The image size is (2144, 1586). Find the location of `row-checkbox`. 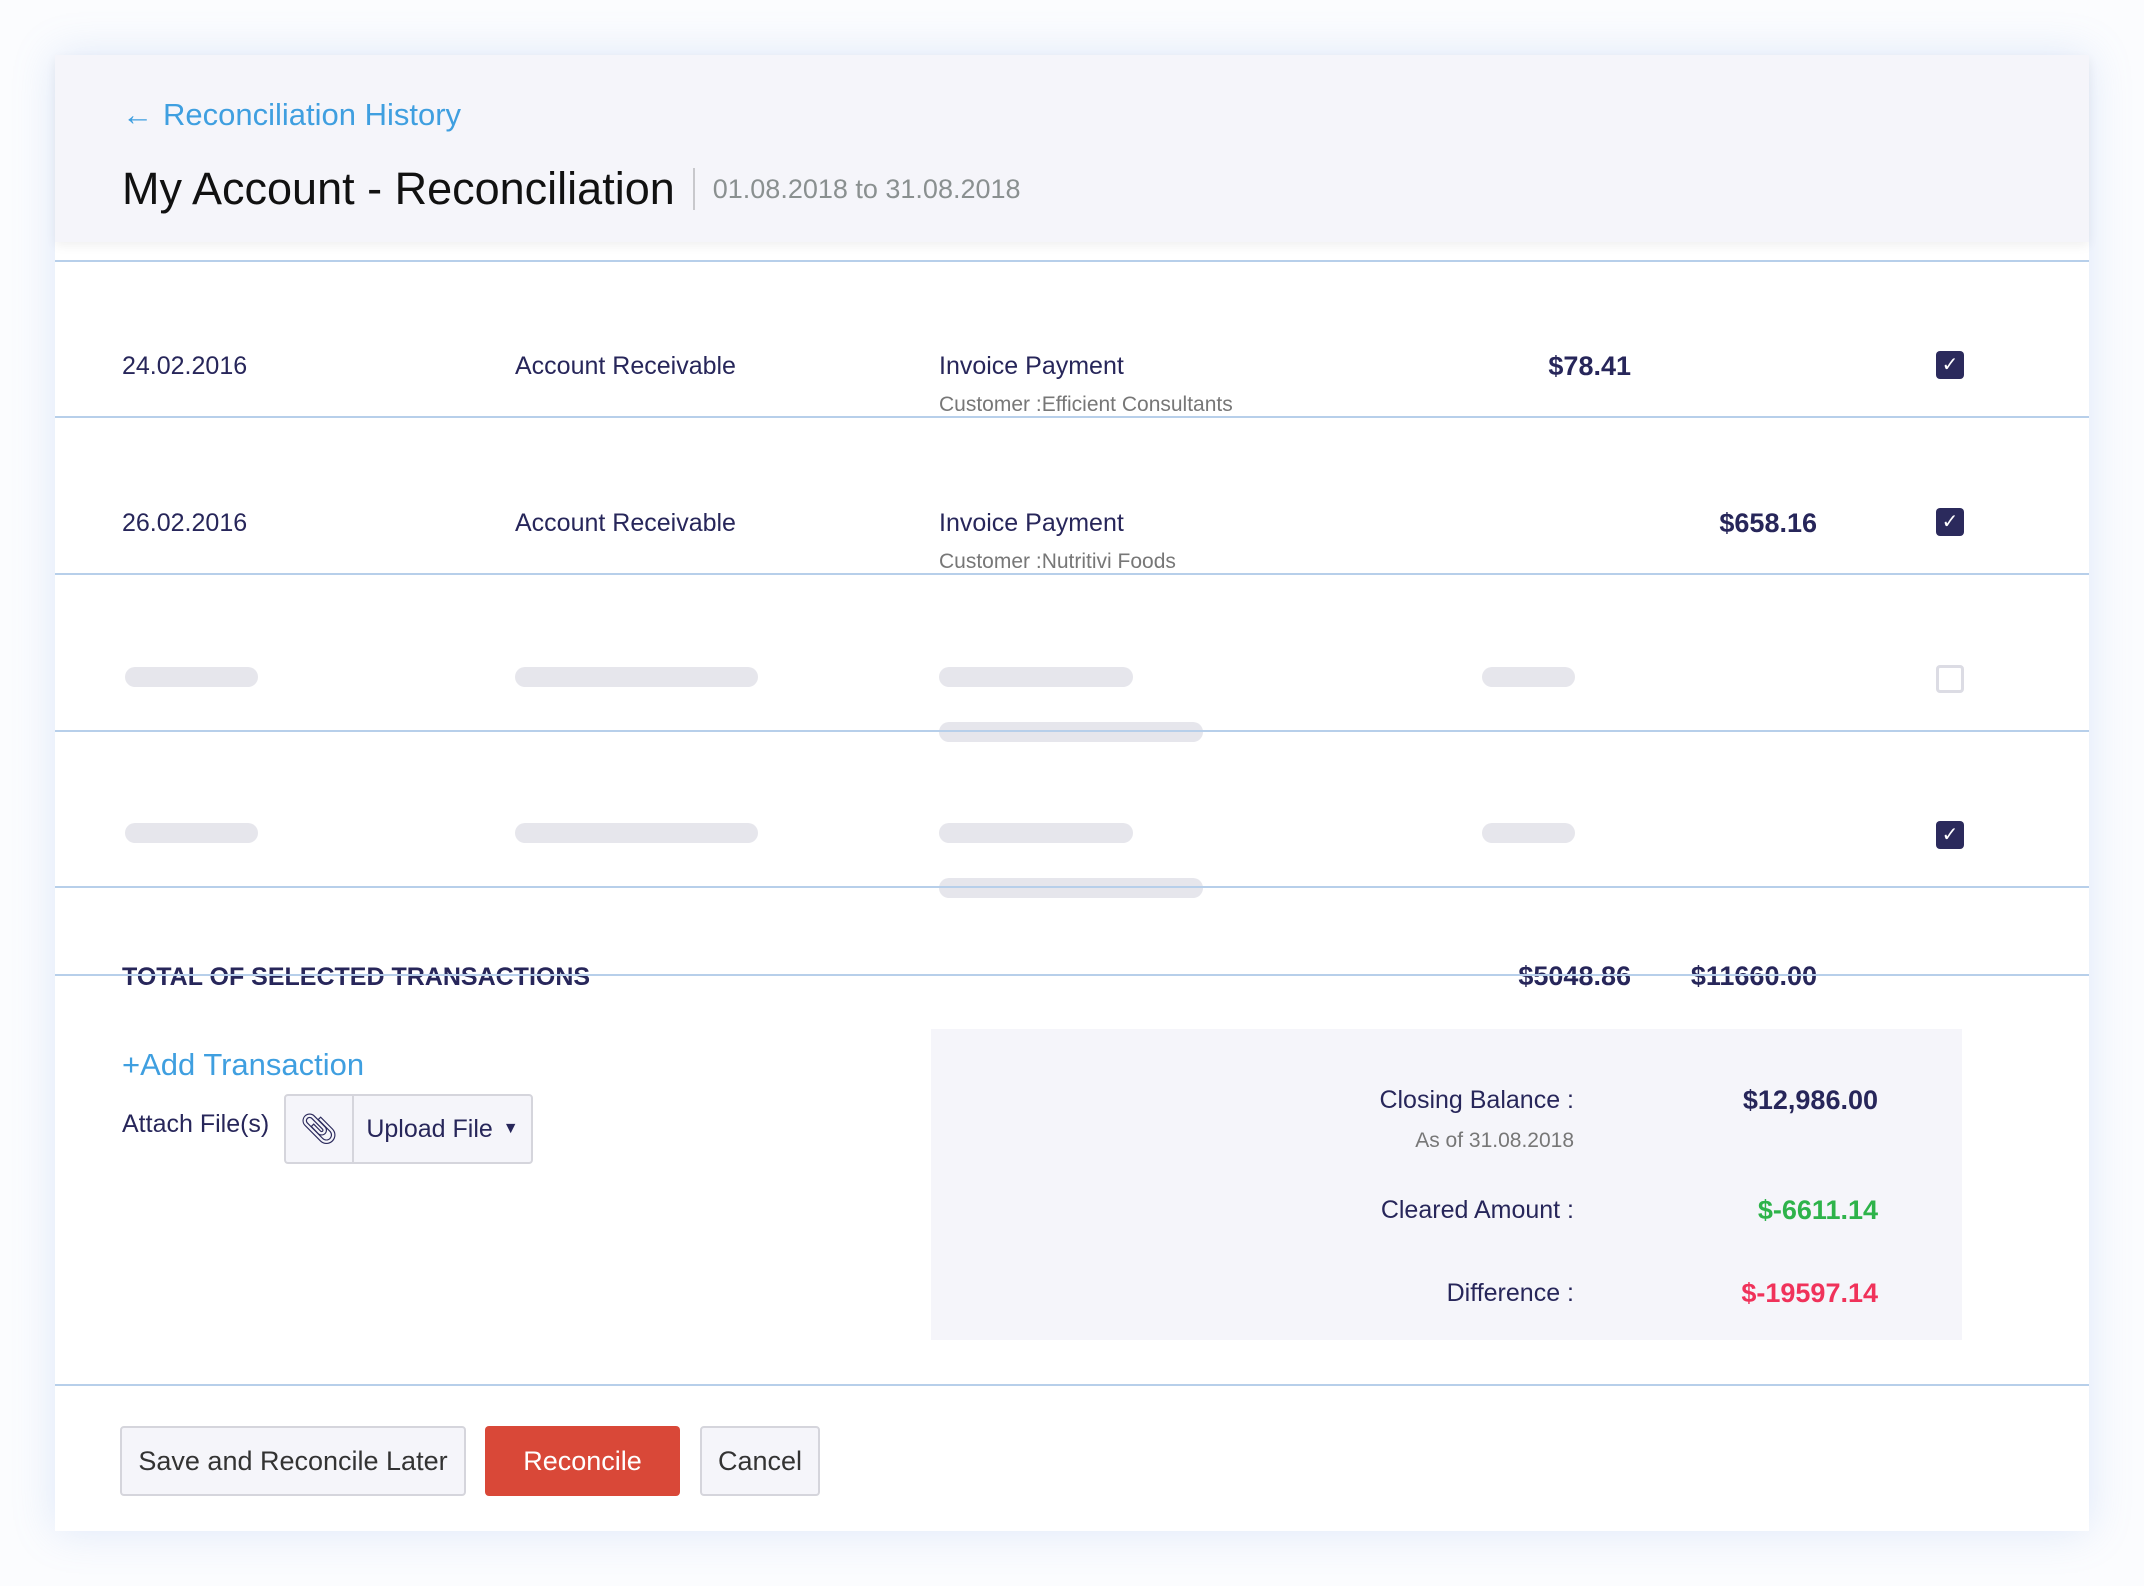

row-checkbox is located at coordinates (1950, 679).